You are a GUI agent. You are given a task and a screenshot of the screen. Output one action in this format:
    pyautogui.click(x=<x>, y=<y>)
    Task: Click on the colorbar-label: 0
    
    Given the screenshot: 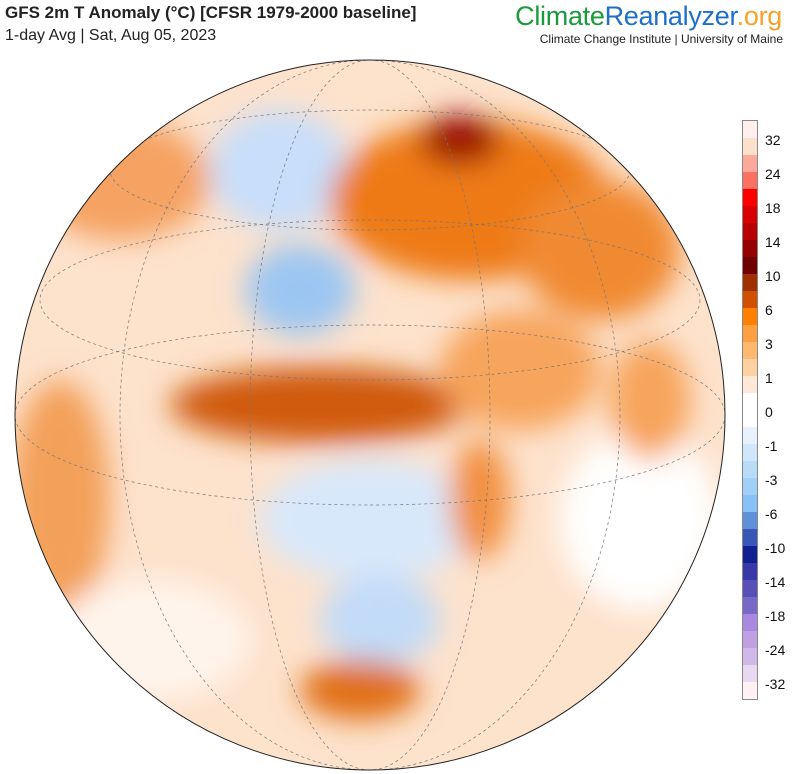 What is the action you would take?
    pyautogui.click(x=769, y=412)
    